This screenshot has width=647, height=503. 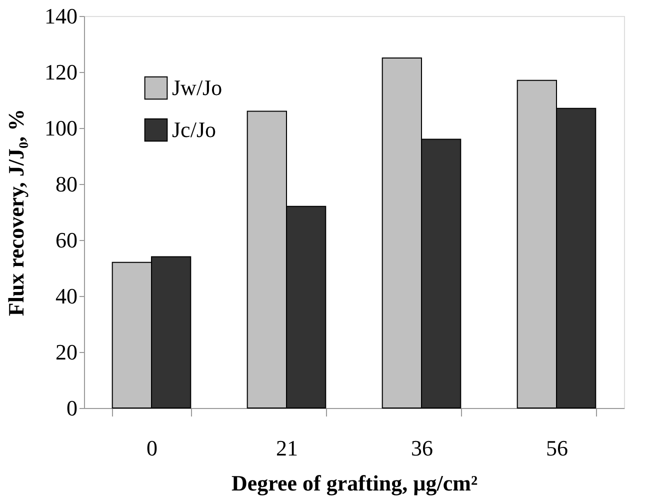 I want to click on legend-label: Jc/Jo, so click(x=194, y=129).